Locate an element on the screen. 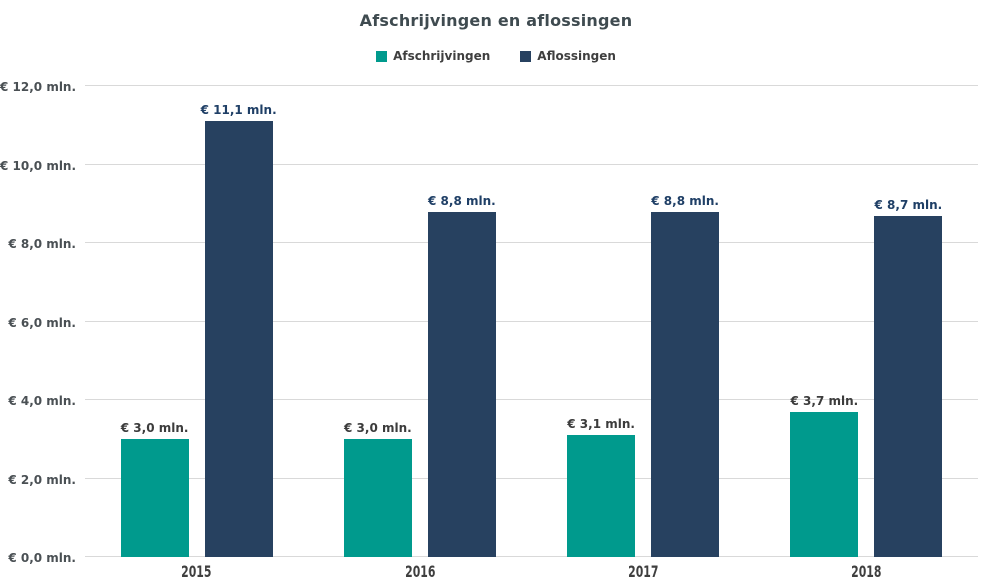 The image size is (992, 586). legend-label: Aflossingen is located at coordinates (576, 56).